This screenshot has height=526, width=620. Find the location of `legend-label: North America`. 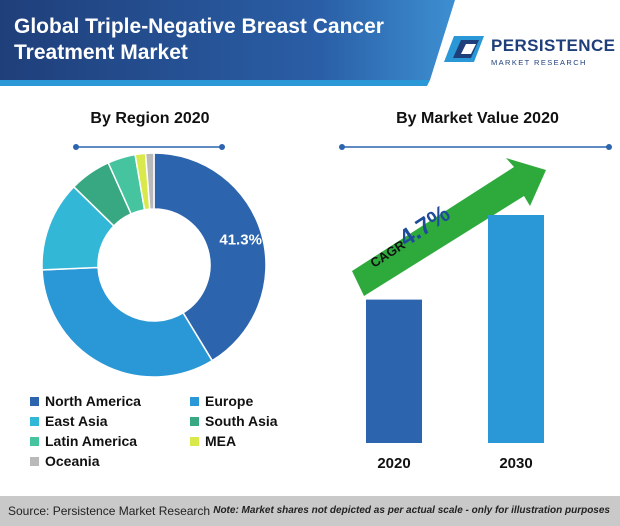

legend-label: North America is located at coordinates (93, 401).